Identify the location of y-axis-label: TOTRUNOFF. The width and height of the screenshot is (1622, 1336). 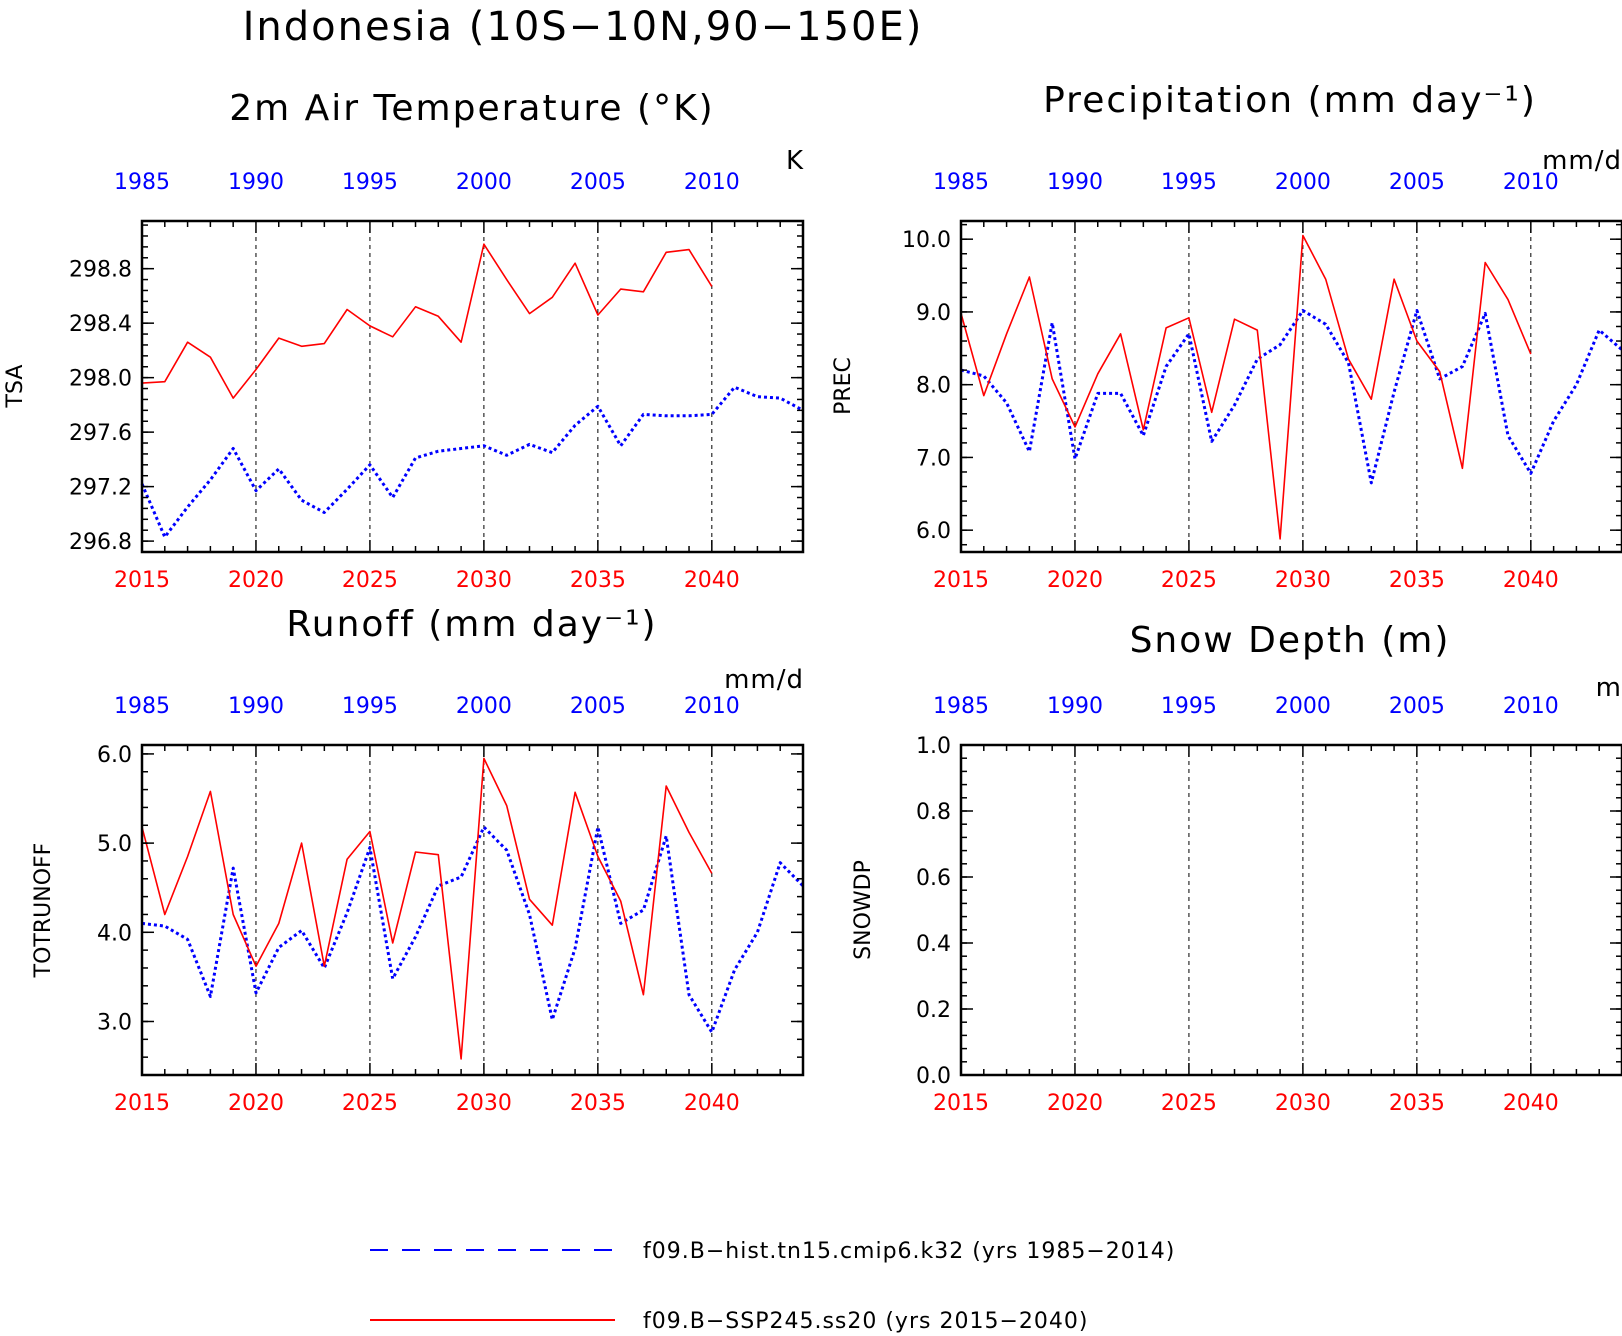
(43, 911).